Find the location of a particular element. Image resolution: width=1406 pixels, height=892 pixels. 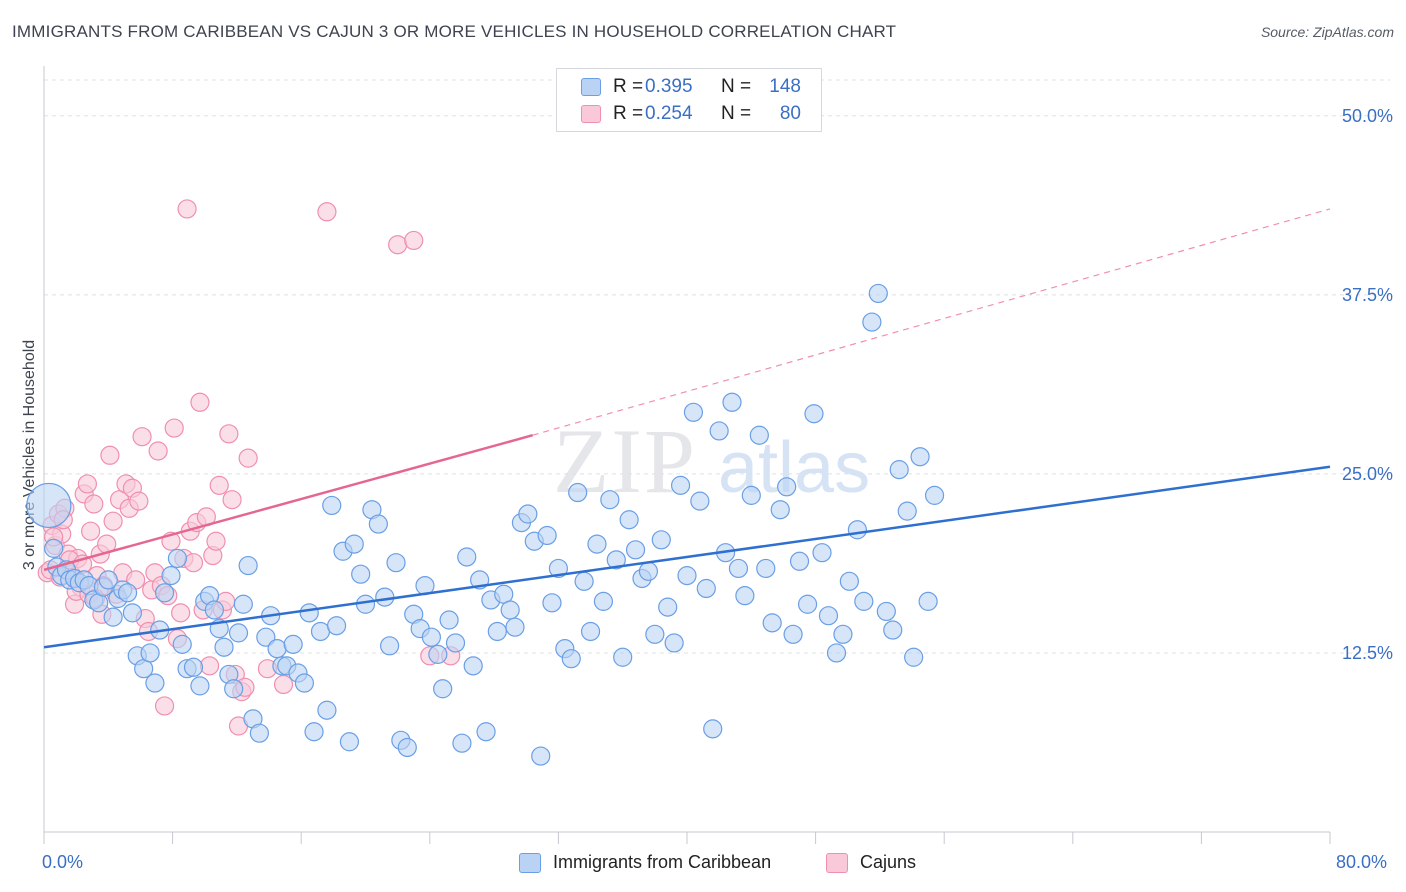

legend-swatch-caribbean is located at coordinates (591, 87).